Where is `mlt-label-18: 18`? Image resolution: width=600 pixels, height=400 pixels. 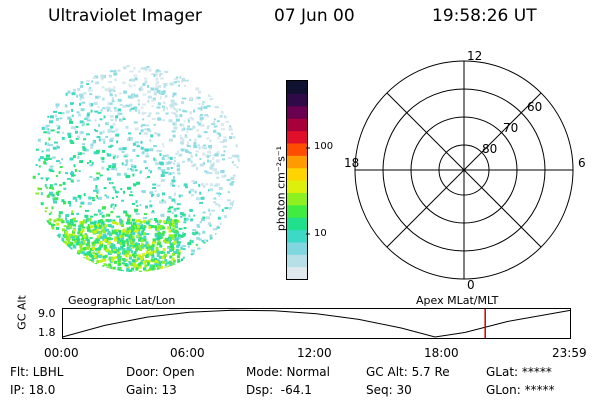
mlt-label-18: 18 is located at coordinates (351, 163).